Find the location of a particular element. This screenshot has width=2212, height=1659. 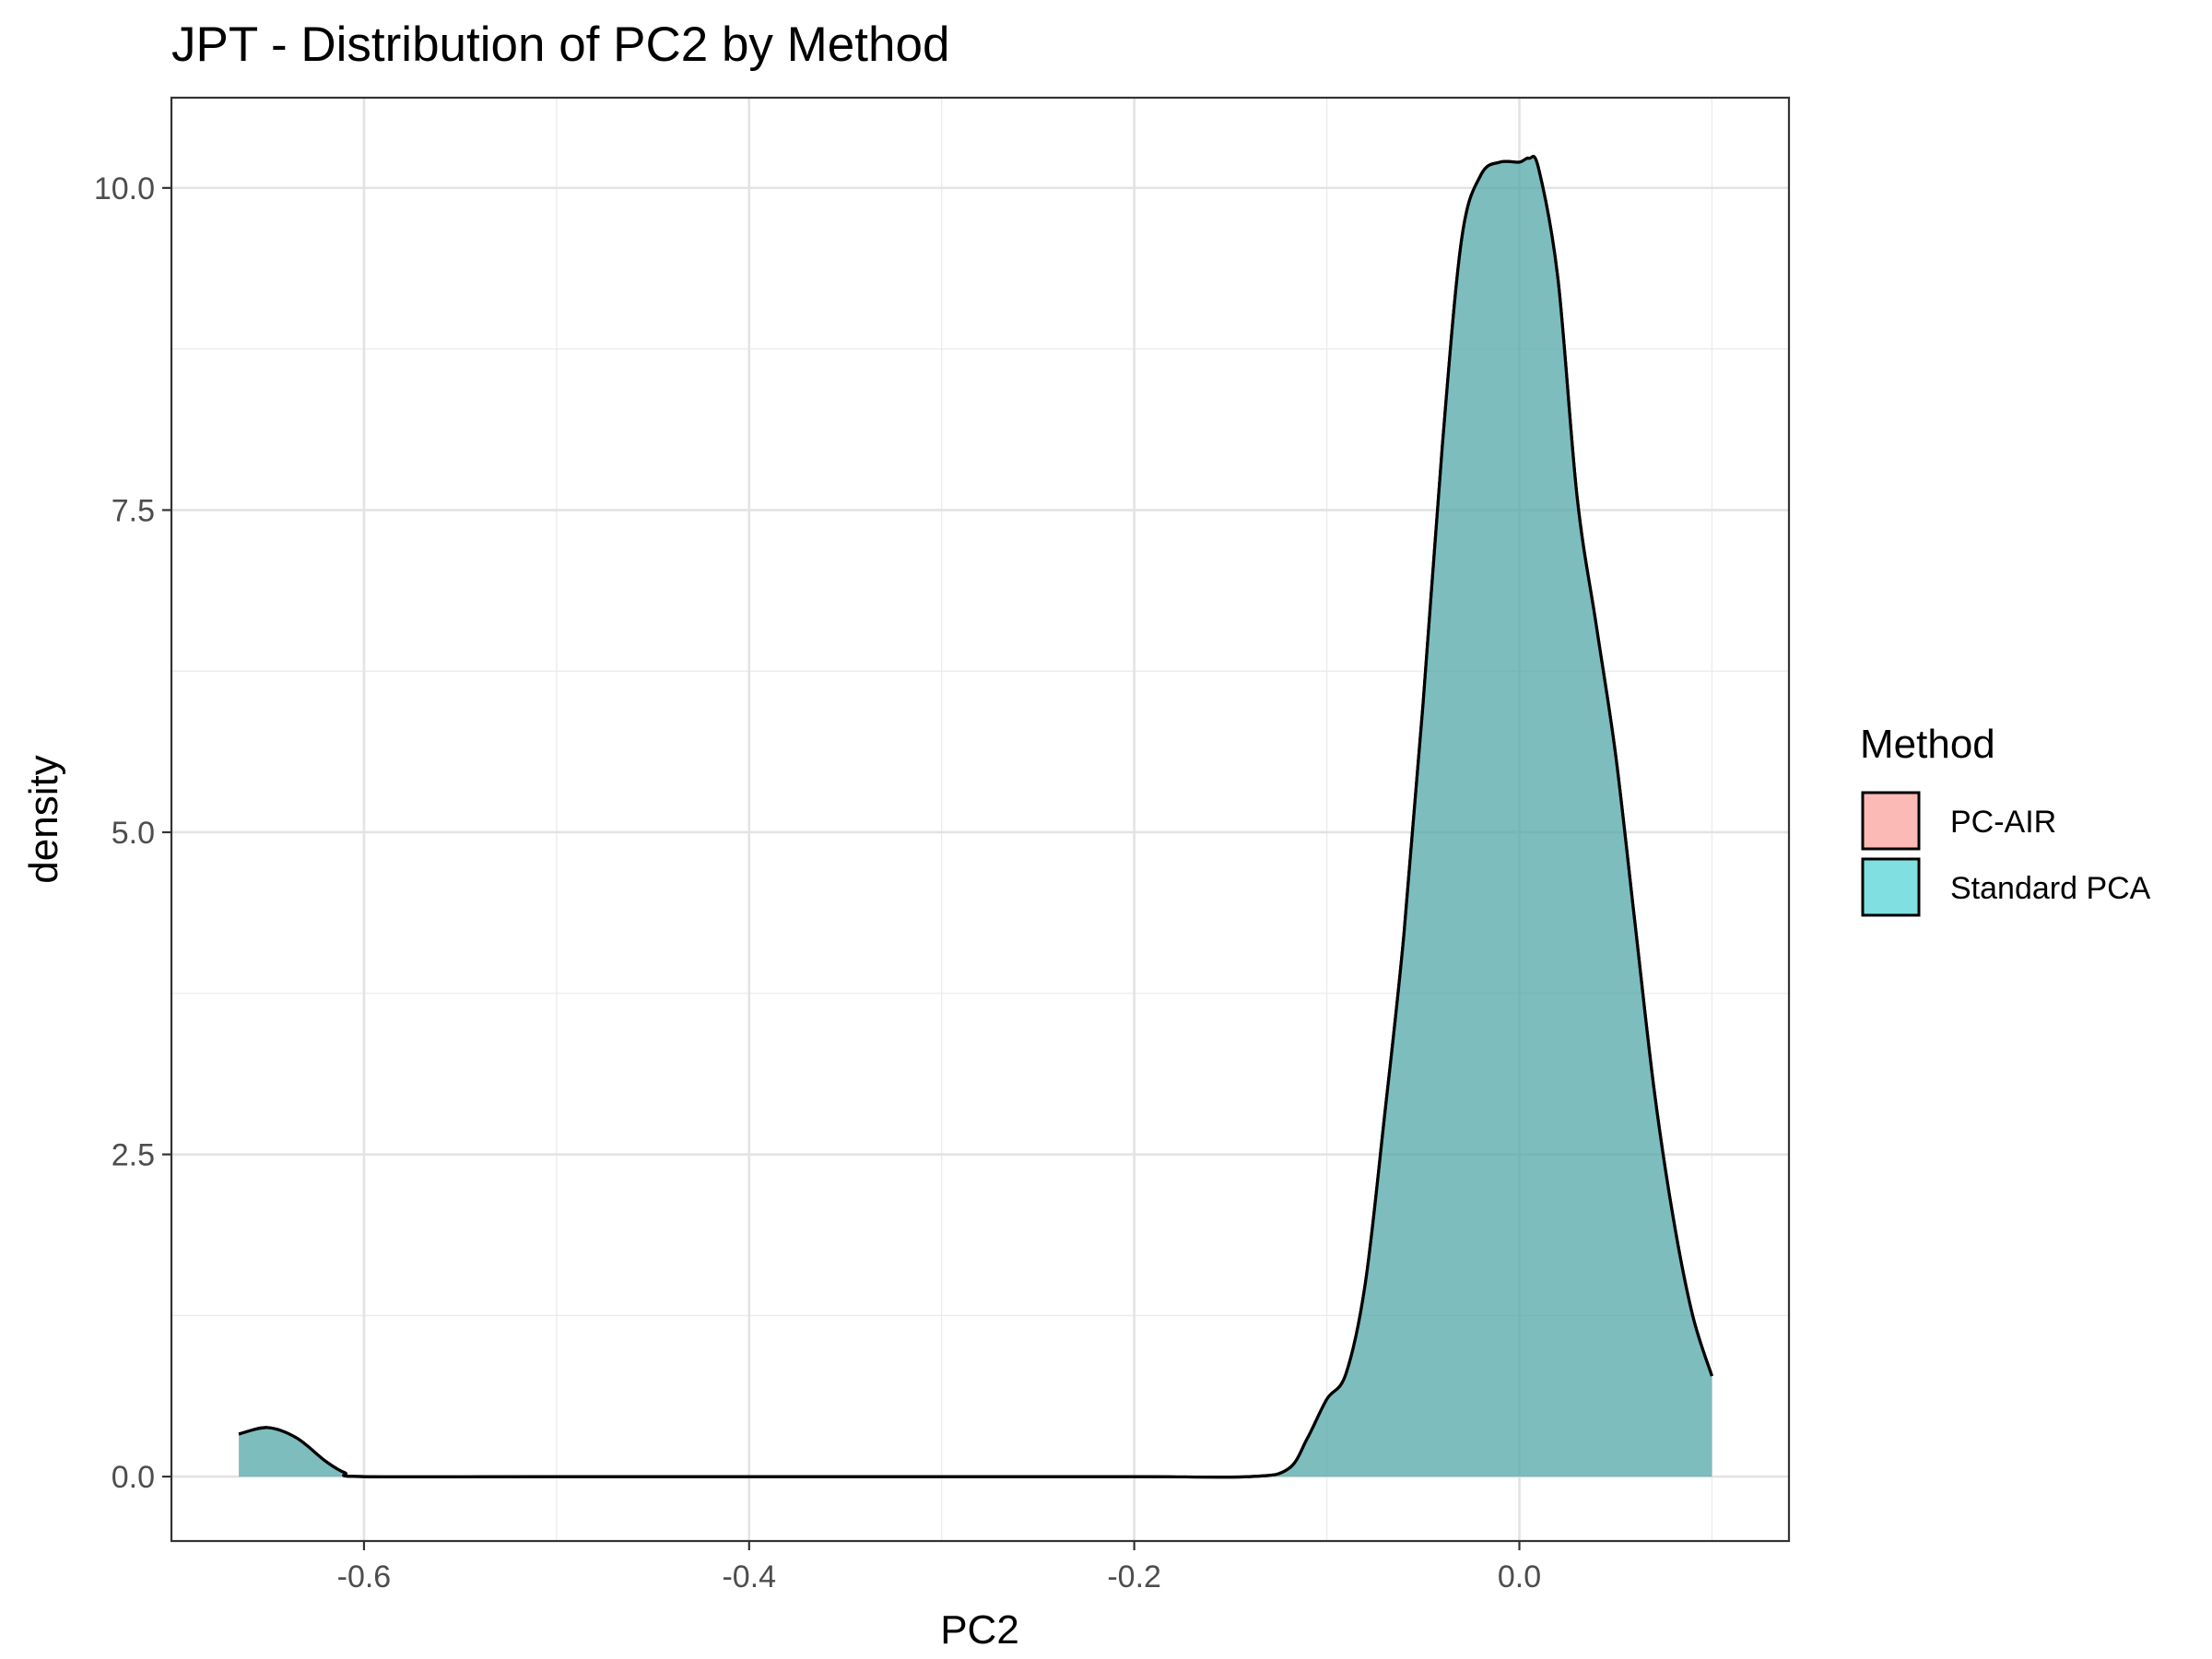

chart-title: JPT - Distribution of PC2 by Method is located at coordinates (560, 45).